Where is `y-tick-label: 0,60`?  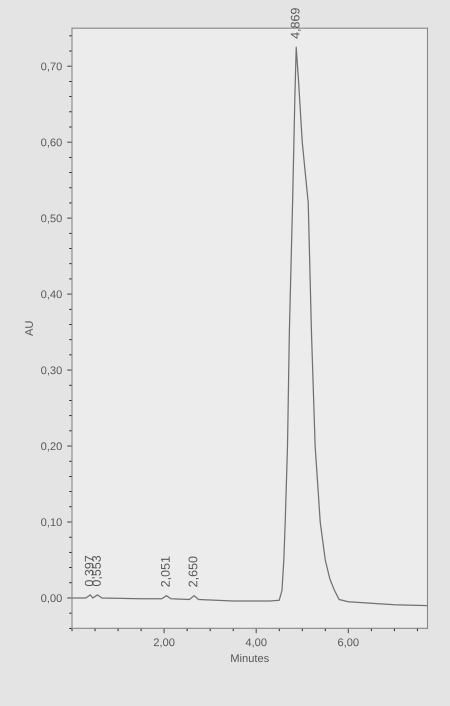
y-tick-label: 0,60 is located at coordinates (51, 143).